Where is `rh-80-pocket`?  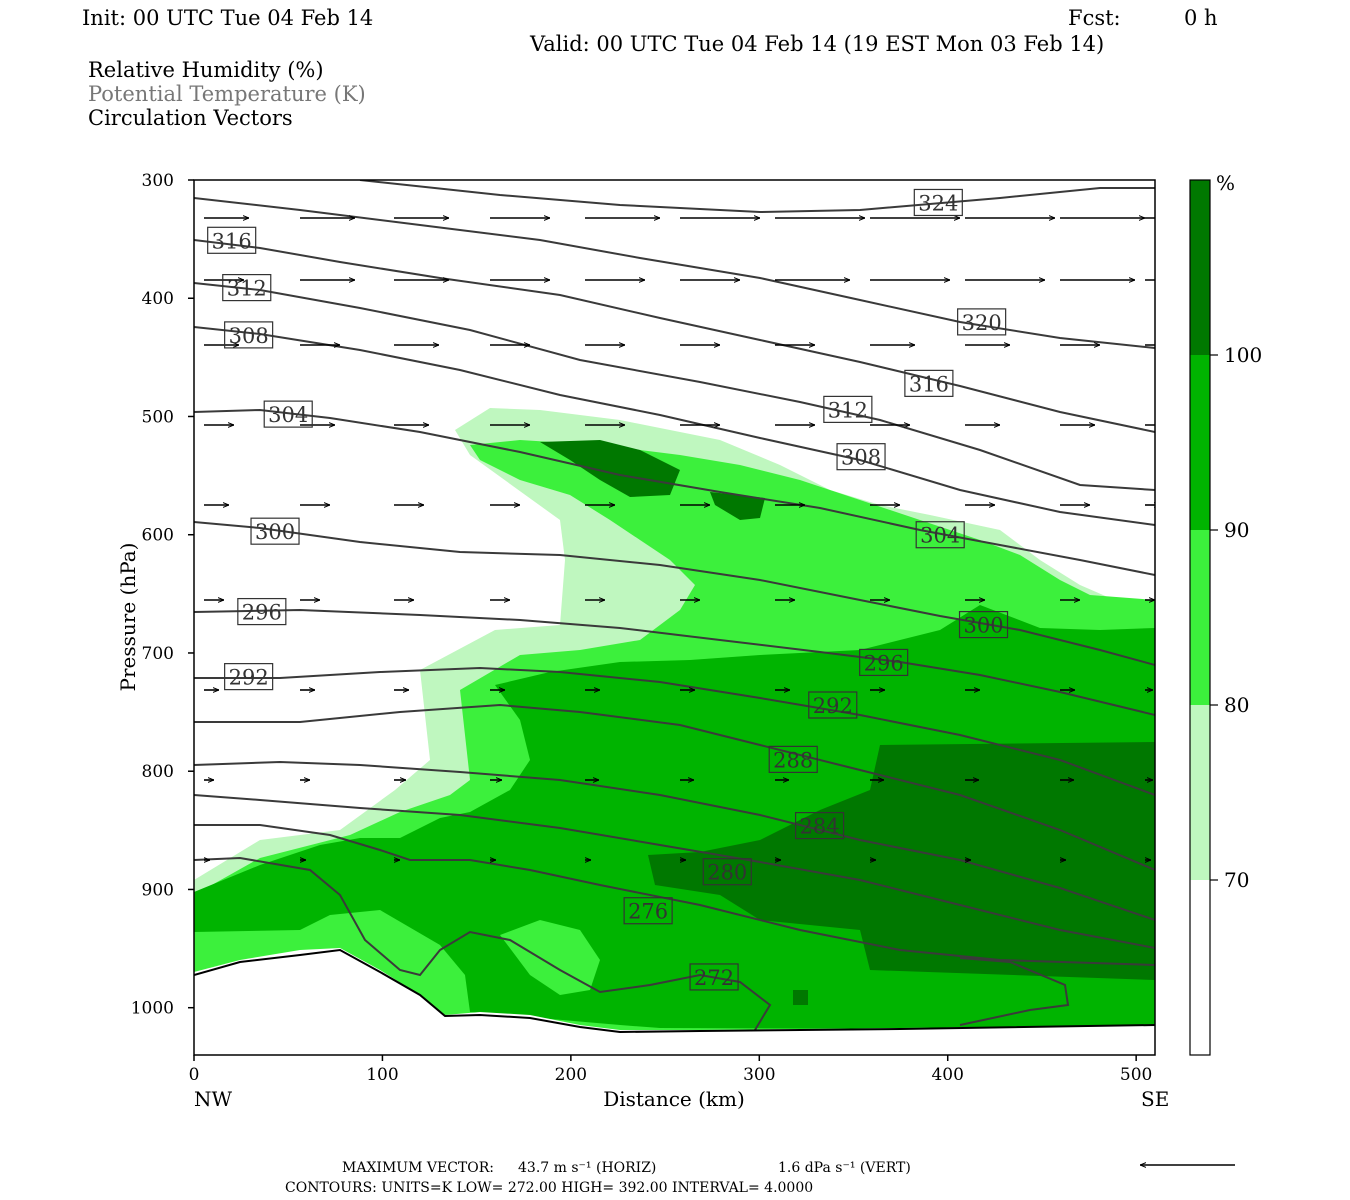
rh-80-pocket is located at coordinates (550, 957).